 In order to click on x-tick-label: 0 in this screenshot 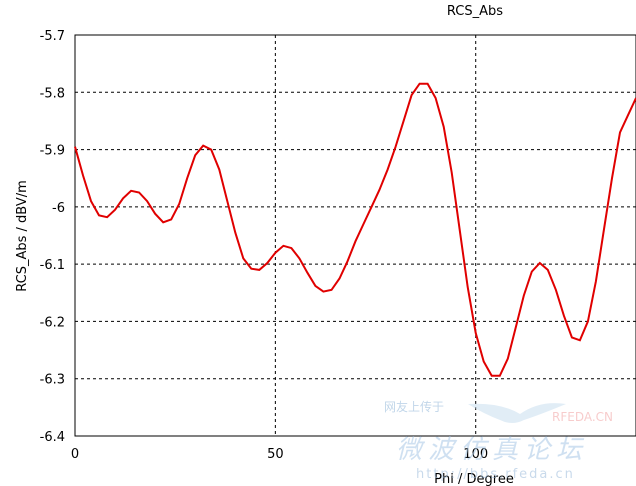, I will do `click(75, 454)`.